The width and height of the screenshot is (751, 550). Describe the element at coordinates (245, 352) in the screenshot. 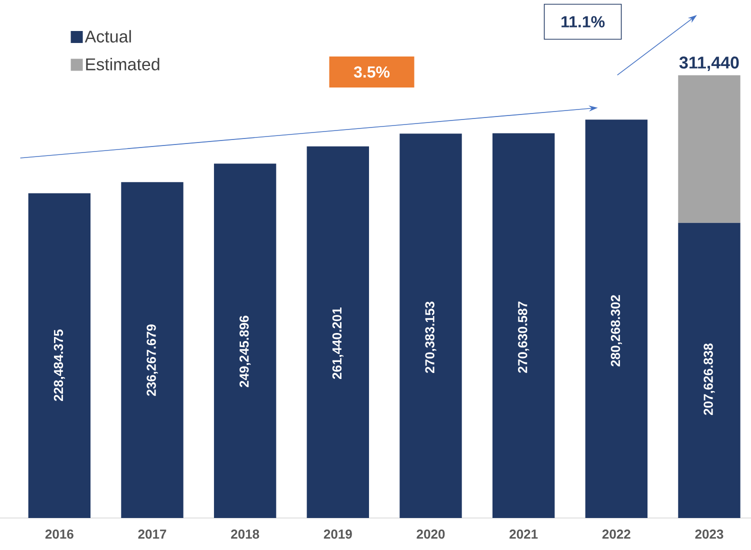

I see `data-label: 249,245.896` at that location.